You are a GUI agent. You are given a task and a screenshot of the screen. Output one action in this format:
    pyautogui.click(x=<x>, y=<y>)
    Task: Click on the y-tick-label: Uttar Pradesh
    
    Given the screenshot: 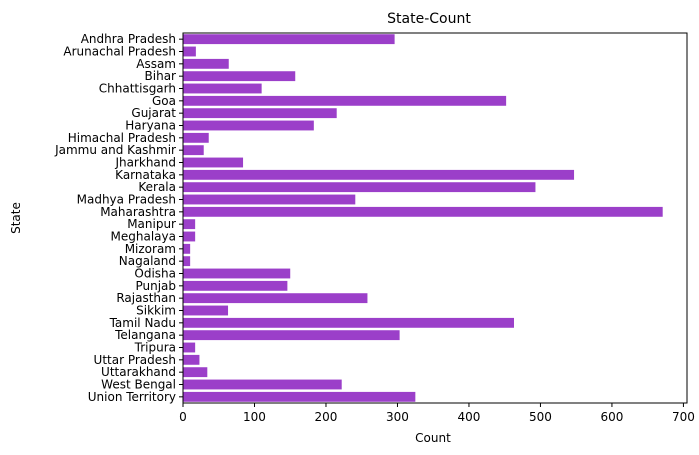 What is the action you would take?
    pyautogui.click(x=135, y=360)
    